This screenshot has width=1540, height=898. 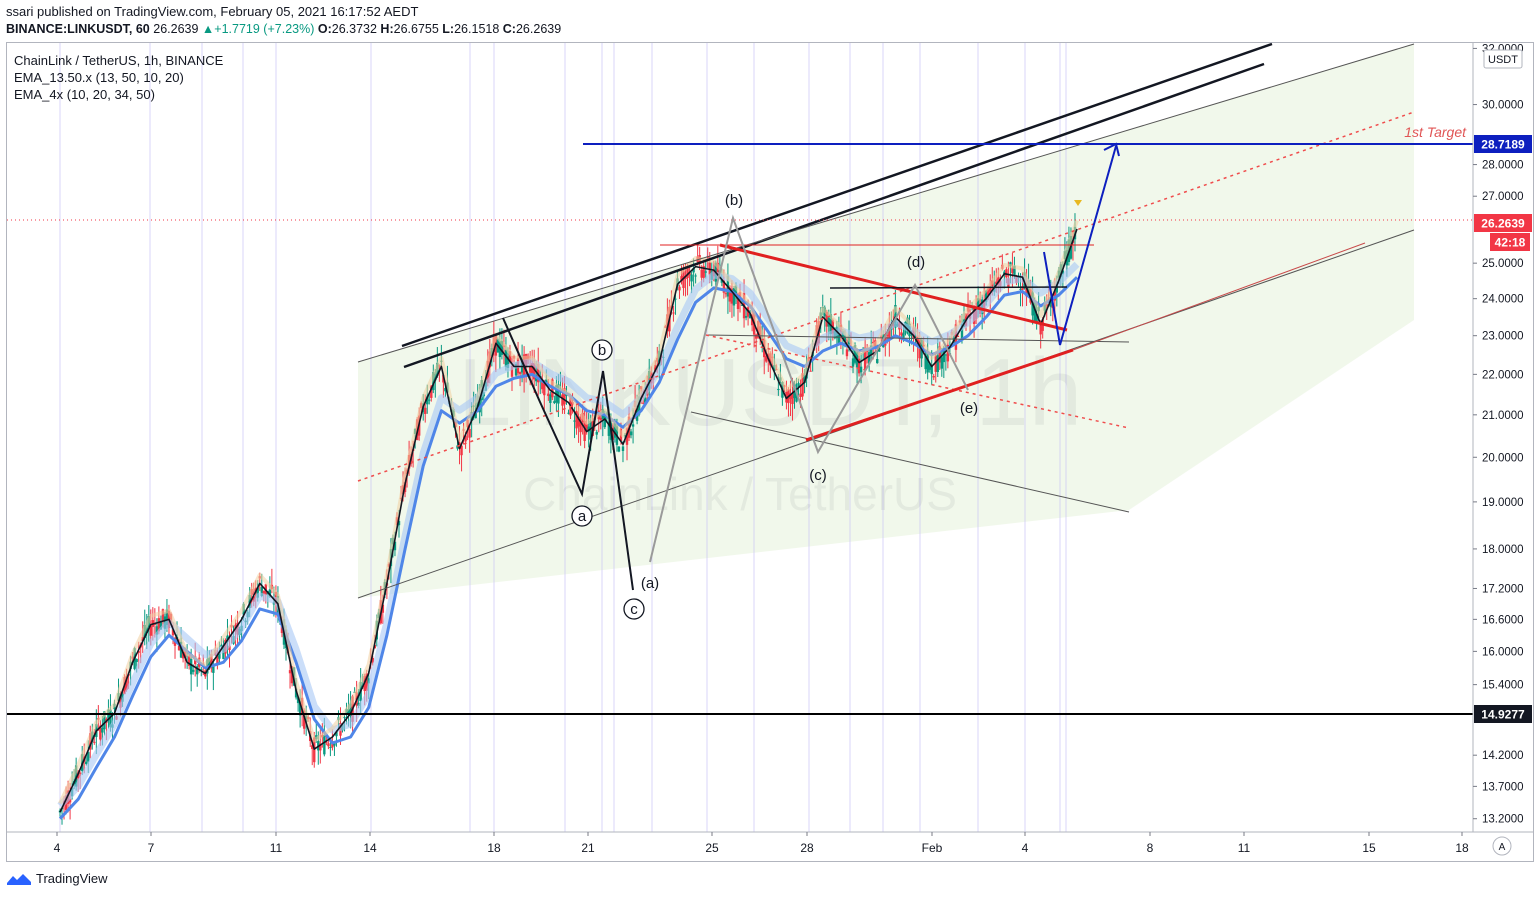 I want to click on wave-abcde-path, so click(x=809, y=388).